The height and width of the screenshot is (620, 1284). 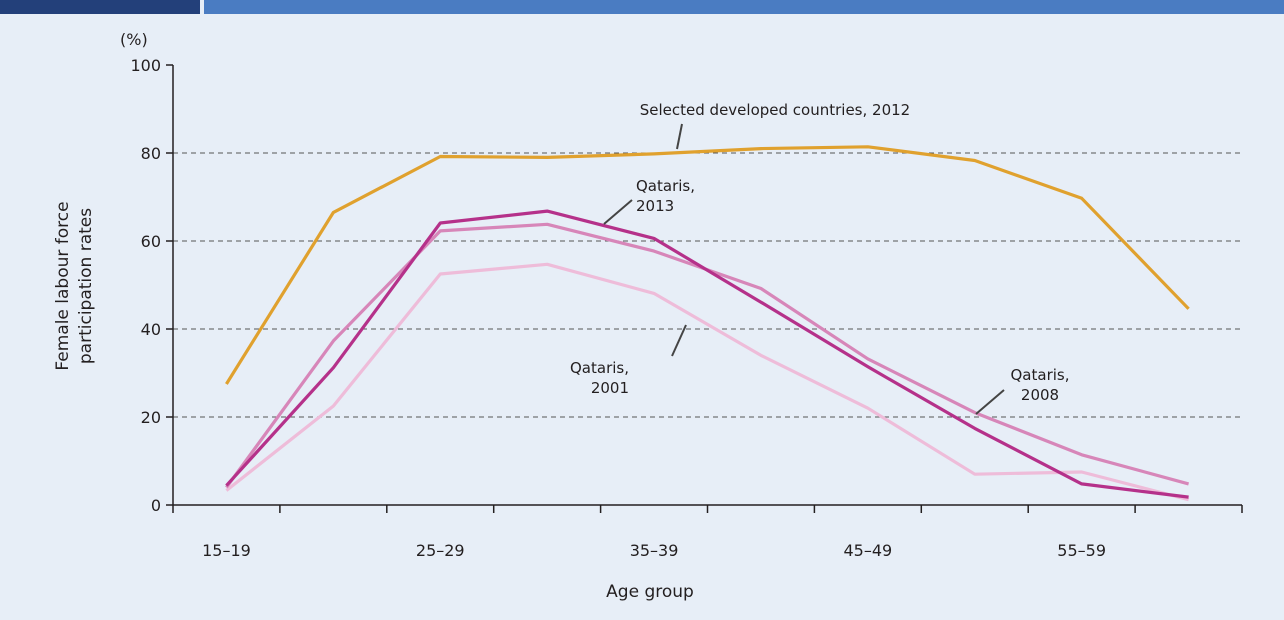 What do you see at coordinates (650, 592) in the screenshot?
I see `x-axis-title: Age group` at bounding box center [650, 592].